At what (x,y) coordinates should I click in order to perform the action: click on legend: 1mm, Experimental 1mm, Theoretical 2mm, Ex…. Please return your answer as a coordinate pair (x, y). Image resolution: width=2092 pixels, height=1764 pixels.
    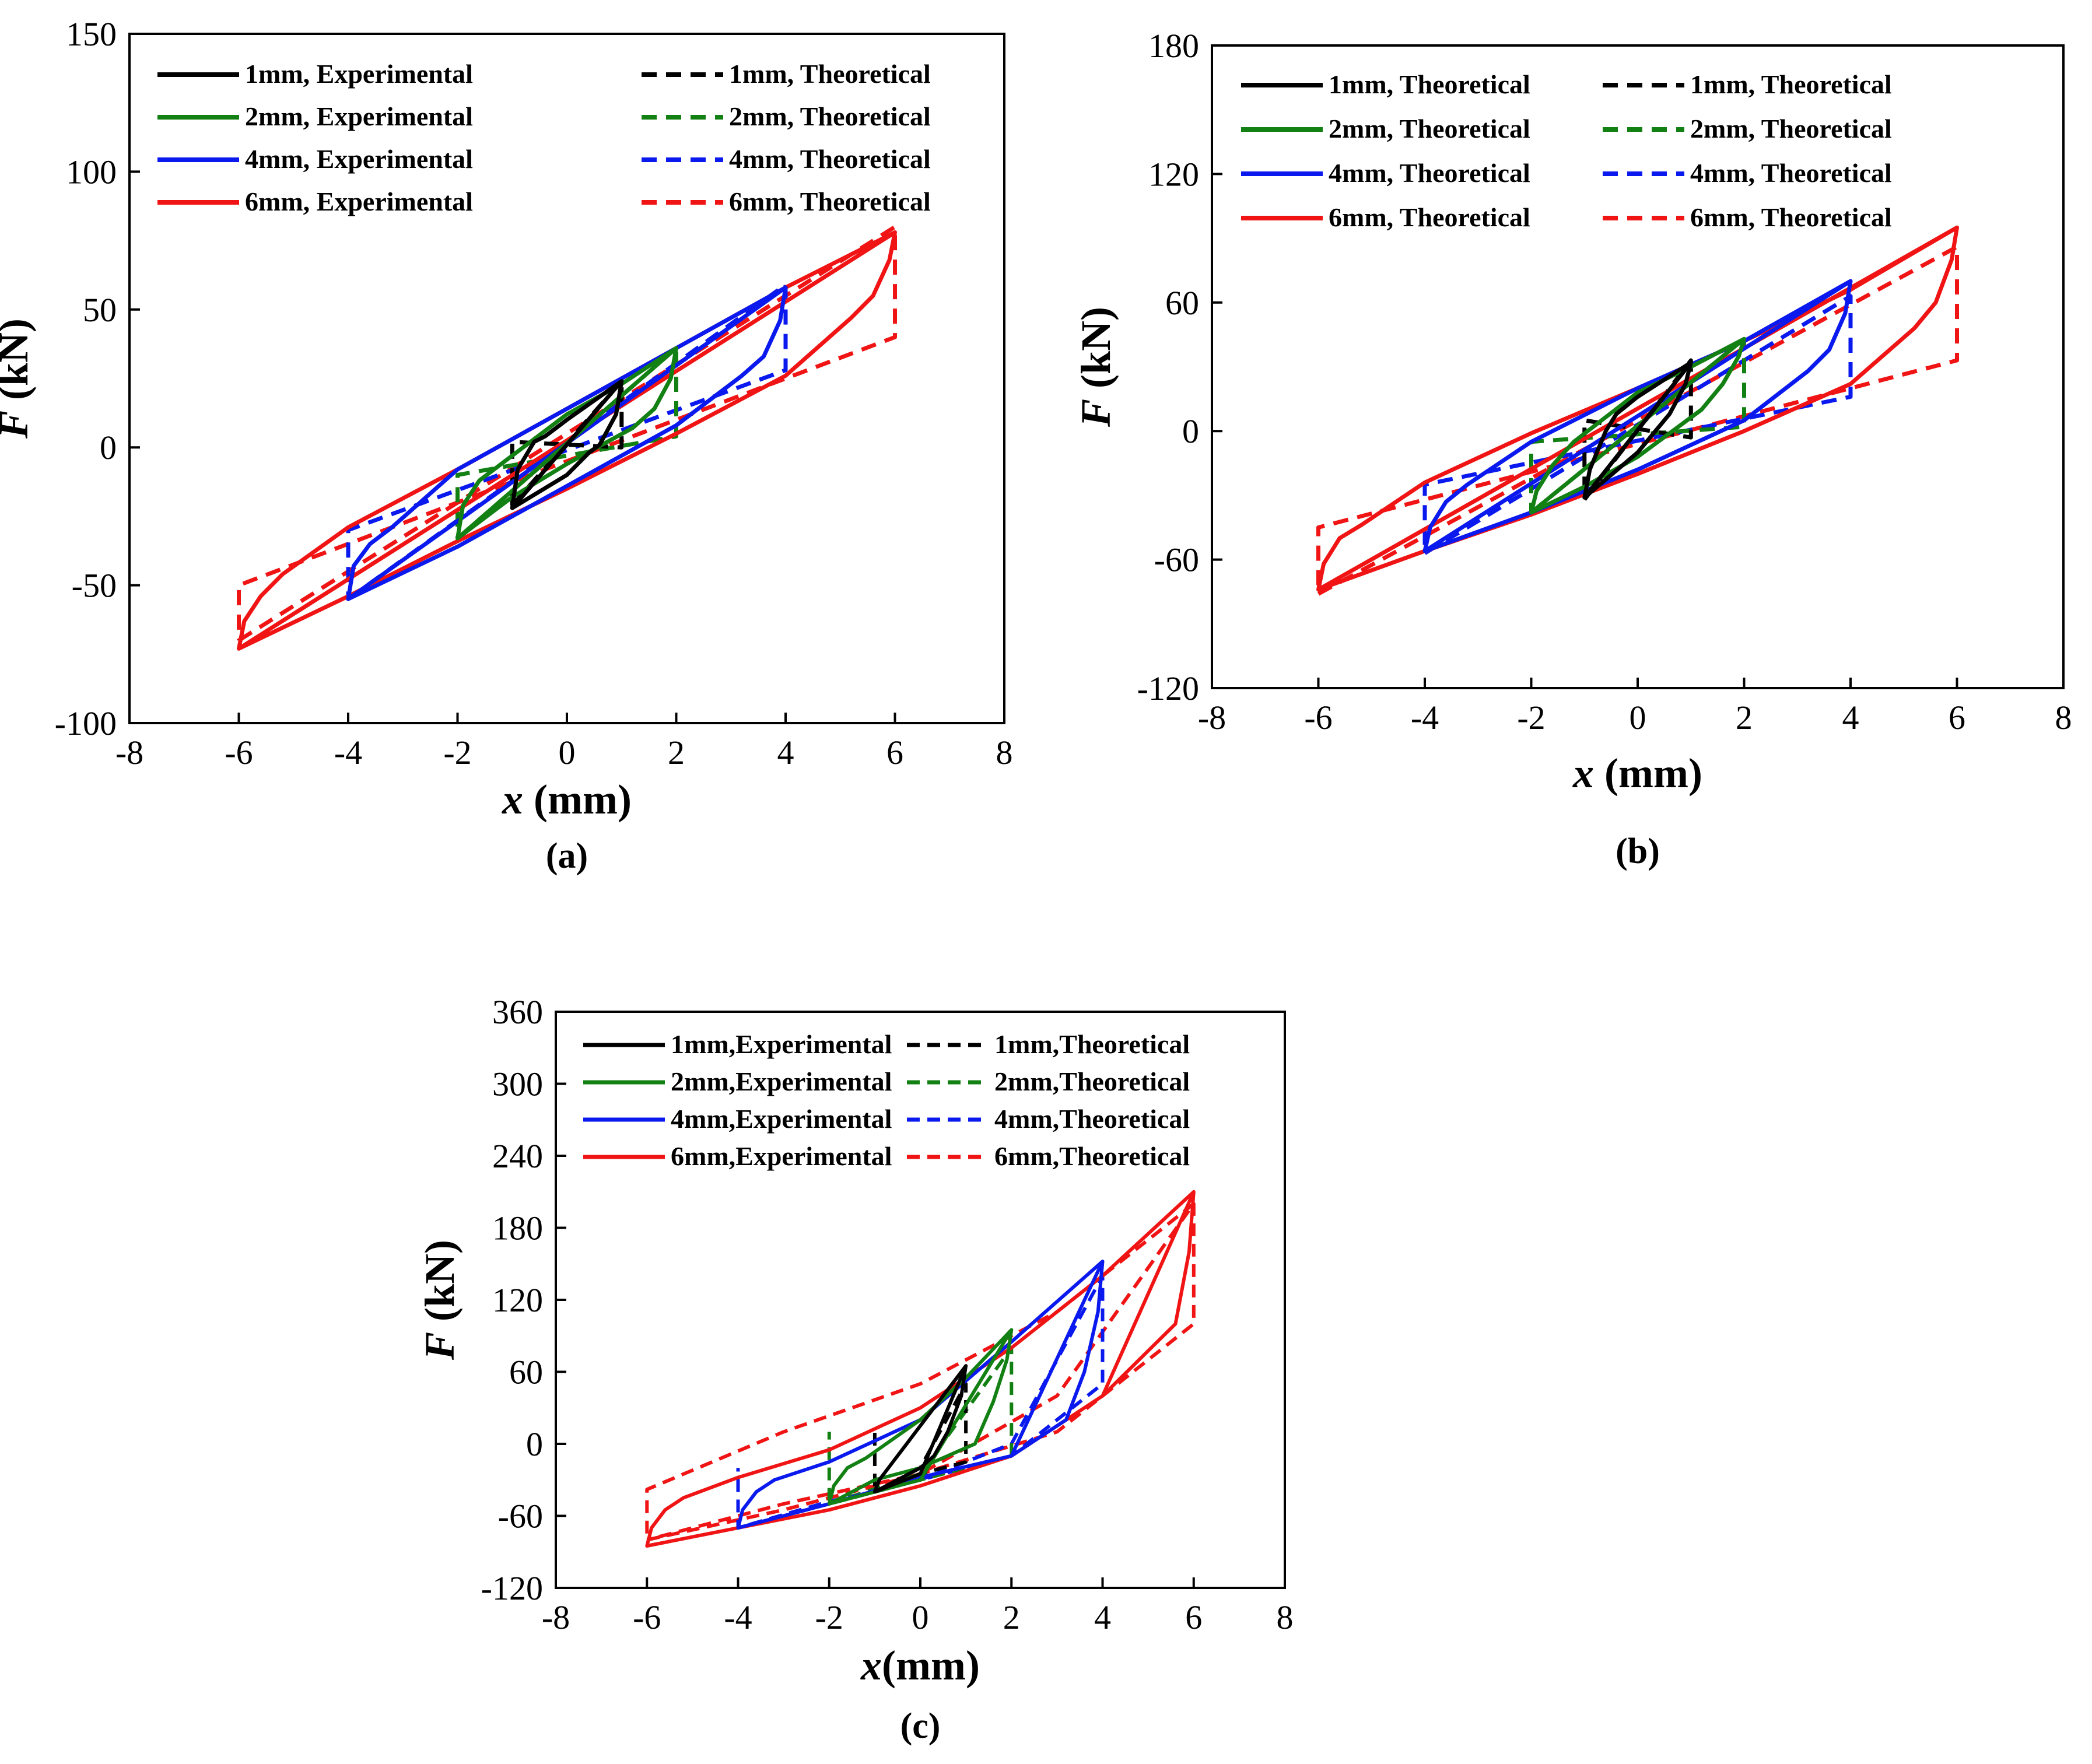
    Looking at the image, I should click on (544, 137).